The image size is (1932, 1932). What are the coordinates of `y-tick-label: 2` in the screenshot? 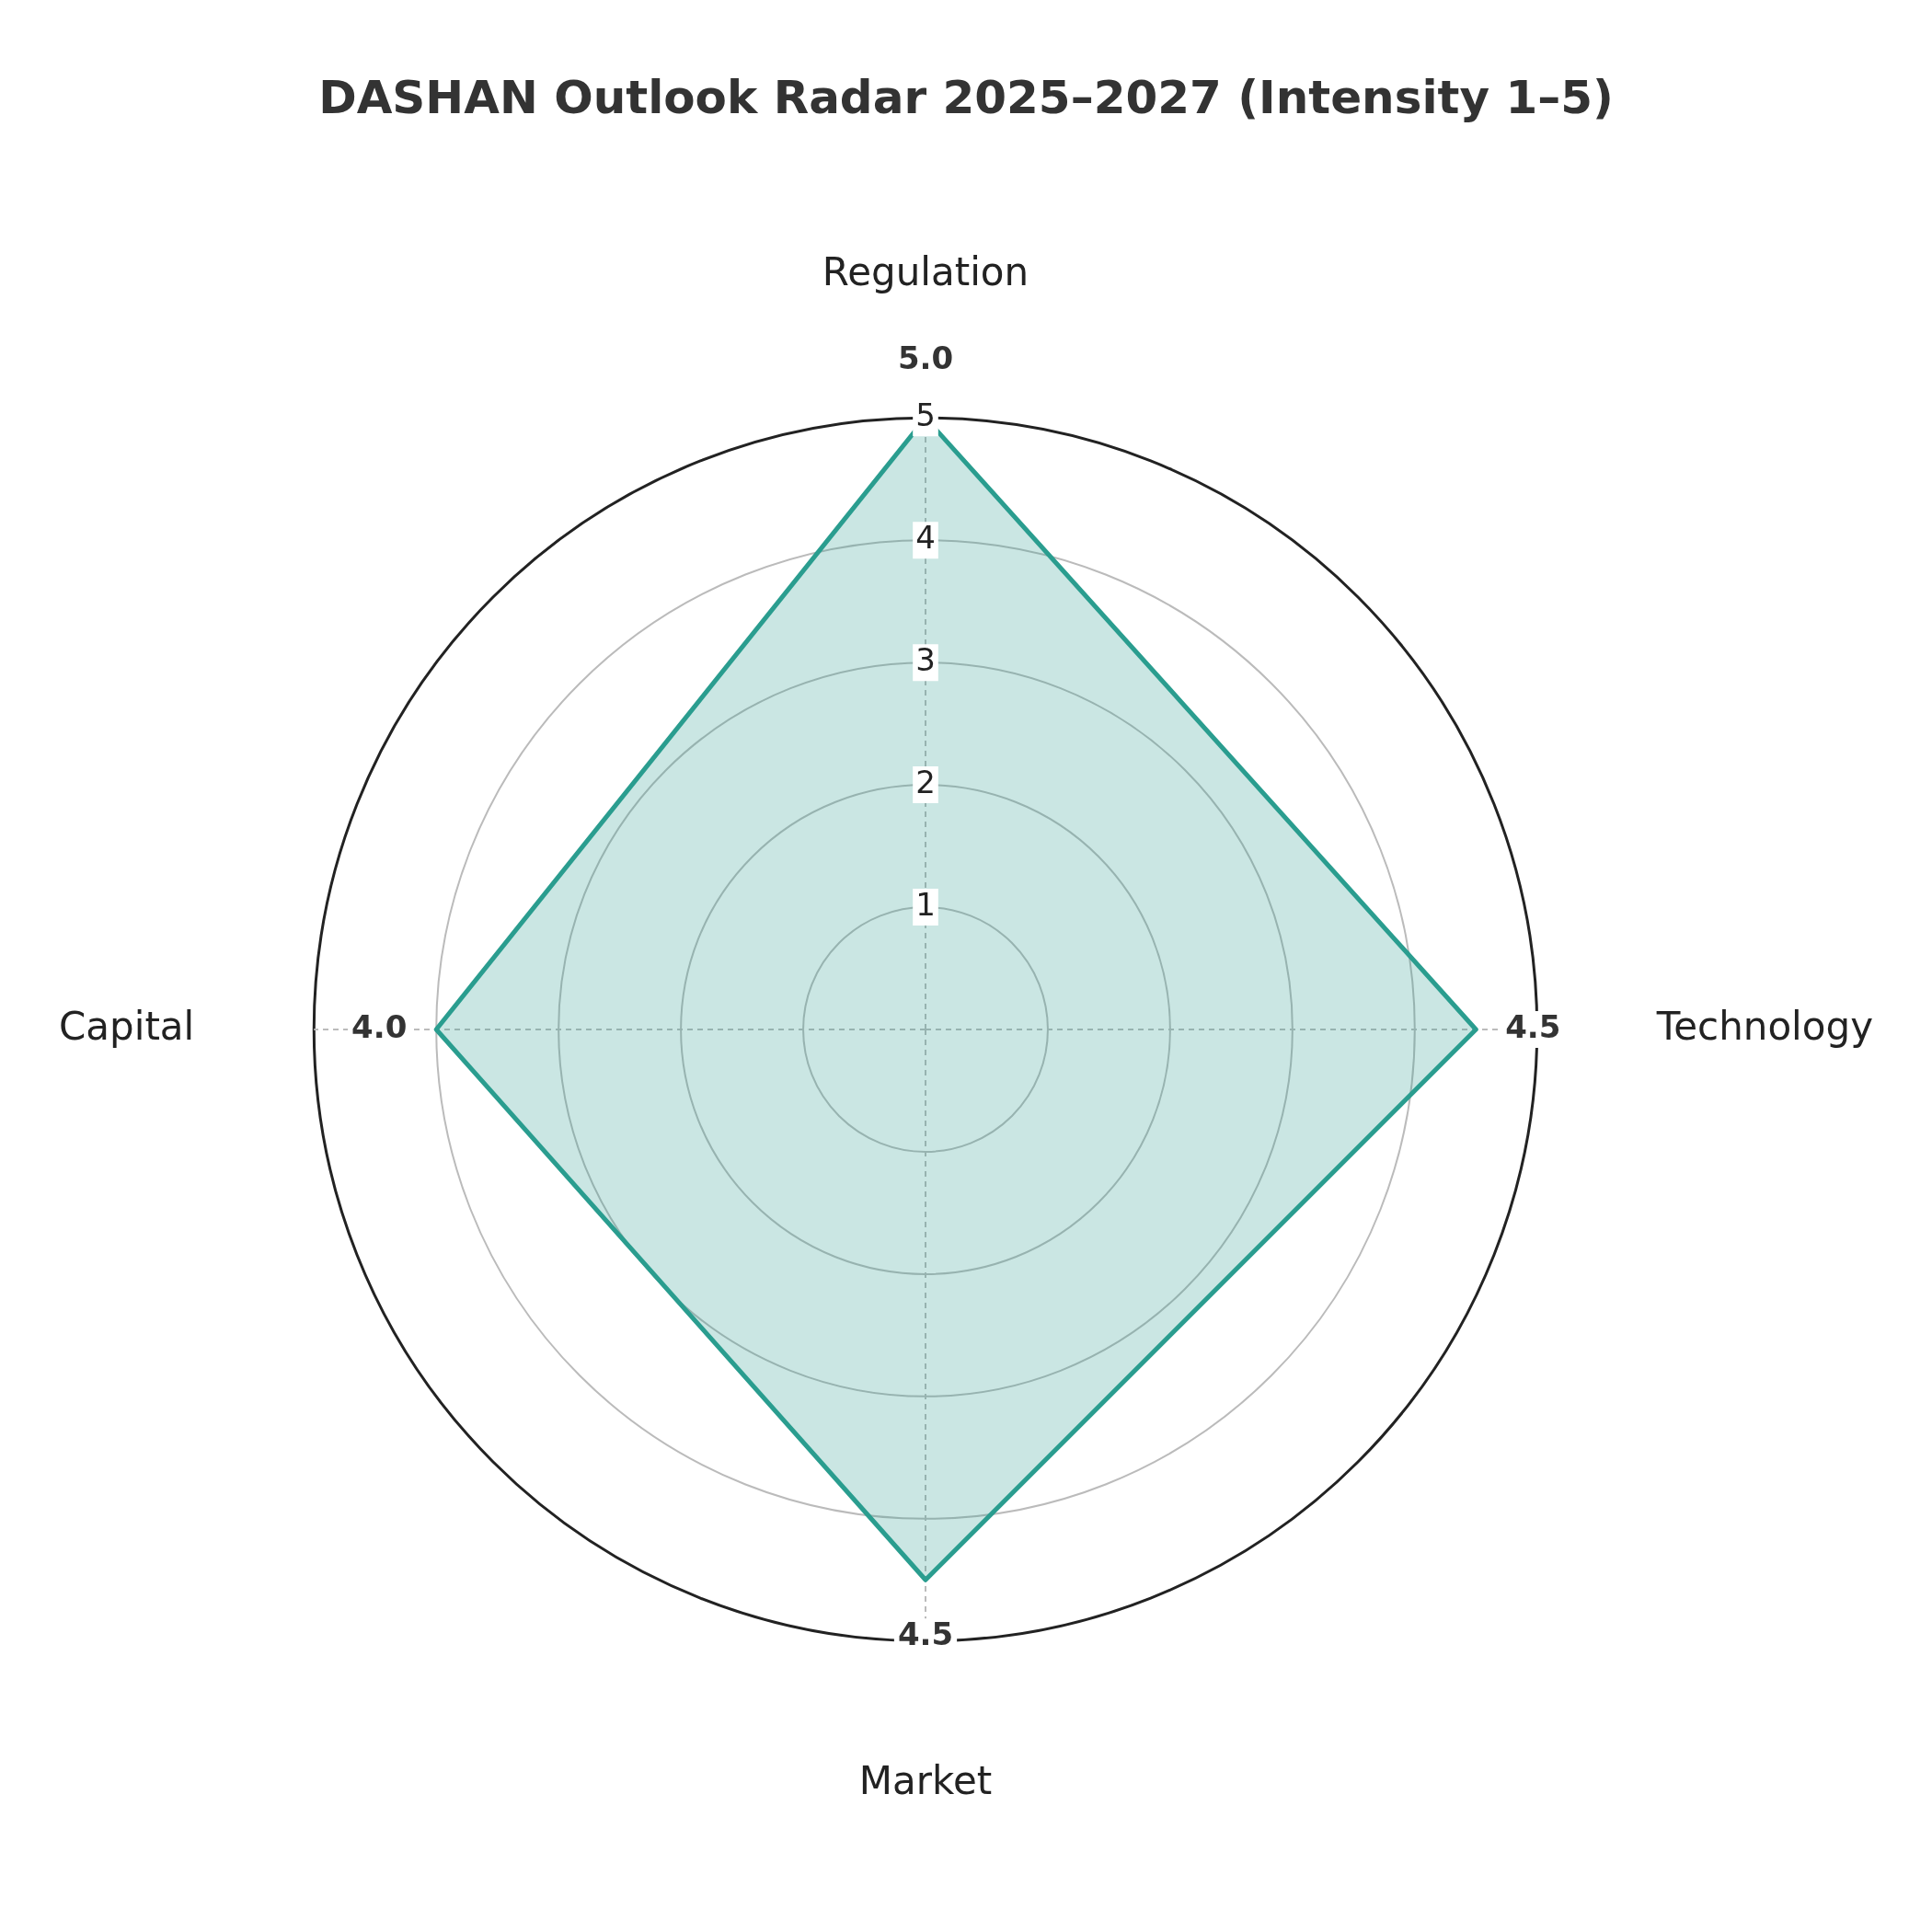 It's located at (925, 781).